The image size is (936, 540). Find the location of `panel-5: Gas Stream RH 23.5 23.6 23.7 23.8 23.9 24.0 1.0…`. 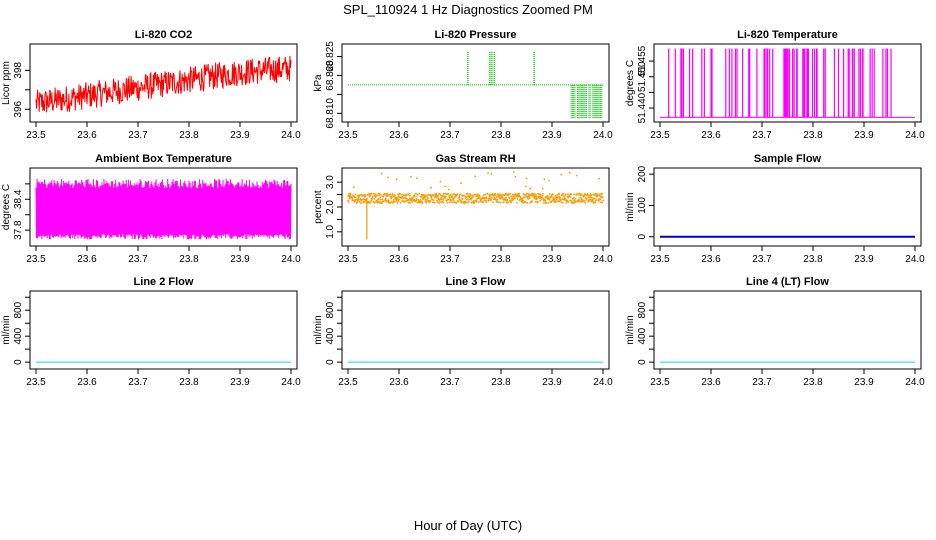

panel-5: Gas Stream RH 23.5 23.6 23.7 23.8 23.9 24.0 1.0… is located at coordinates (463, 209).